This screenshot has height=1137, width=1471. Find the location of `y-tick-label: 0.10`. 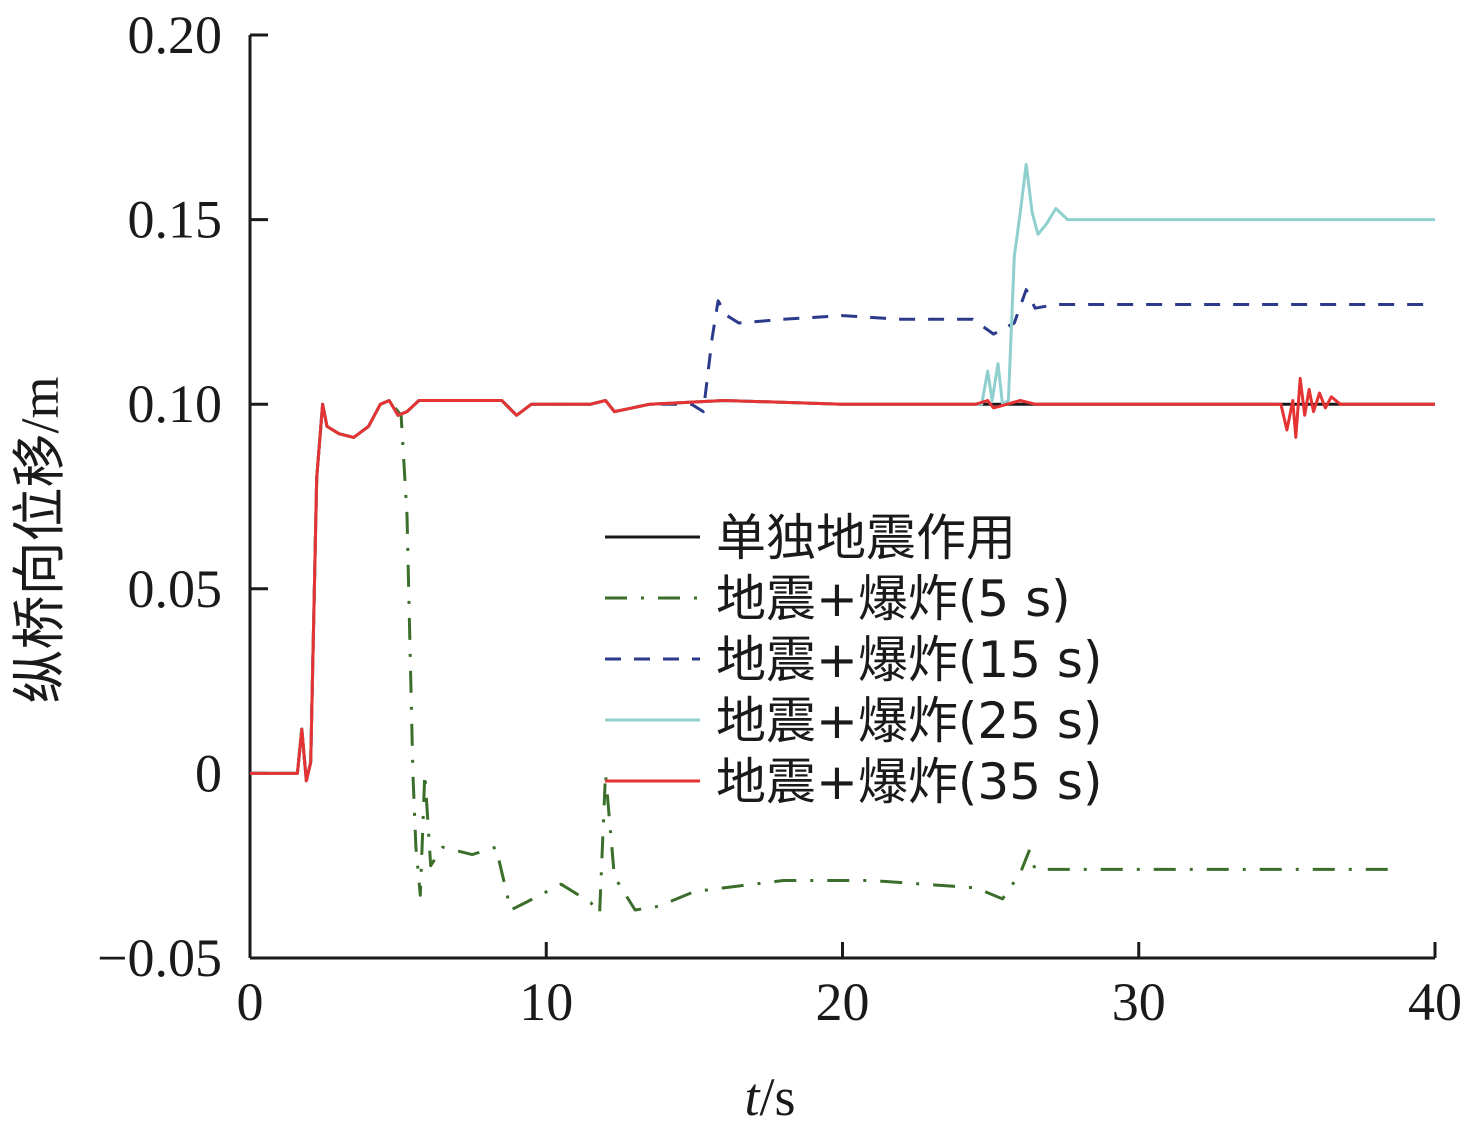

y-tick-label: 0.10 is located at coordinates (175, 404).